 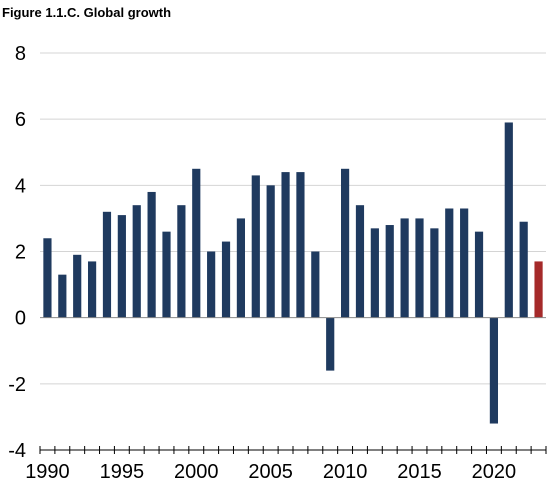 What do you see at coordinates (86, 12) in the screenshot?
I see `chart-title: Figure 1.1.C. Global growth` at bounding box center [86, 12].